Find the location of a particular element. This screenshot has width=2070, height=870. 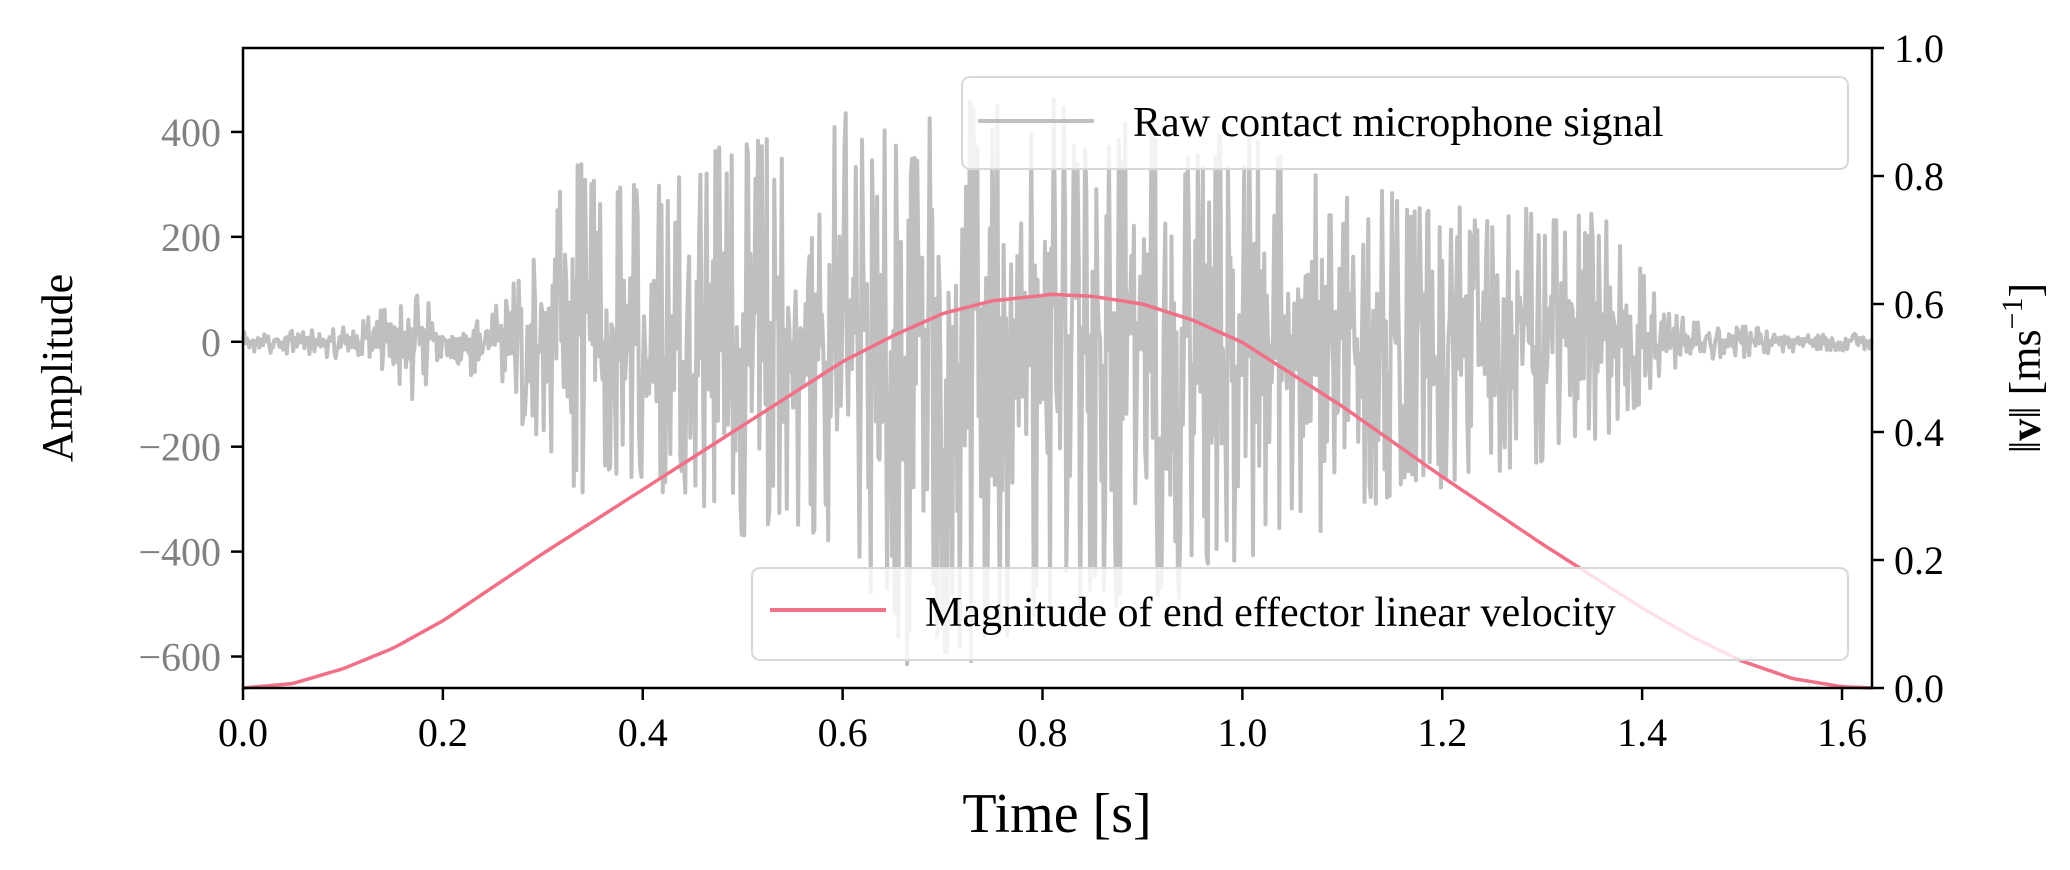

legend-velocity-frame is located at coordinates (1300, 614).